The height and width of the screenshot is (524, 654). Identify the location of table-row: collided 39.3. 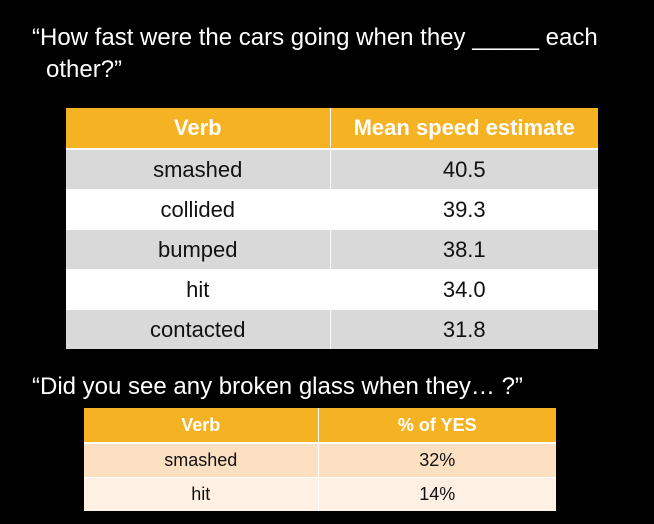
(332, 209).